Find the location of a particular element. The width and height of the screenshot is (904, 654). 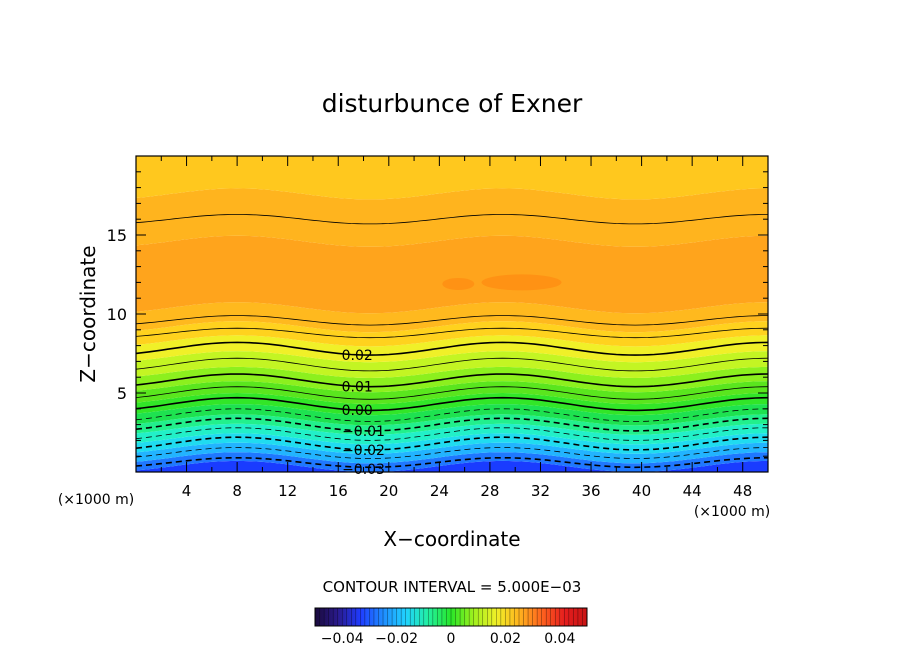

colorbar: −0.04 −0.02 0 0.02 0.04 is located at coordinates (451, 627).